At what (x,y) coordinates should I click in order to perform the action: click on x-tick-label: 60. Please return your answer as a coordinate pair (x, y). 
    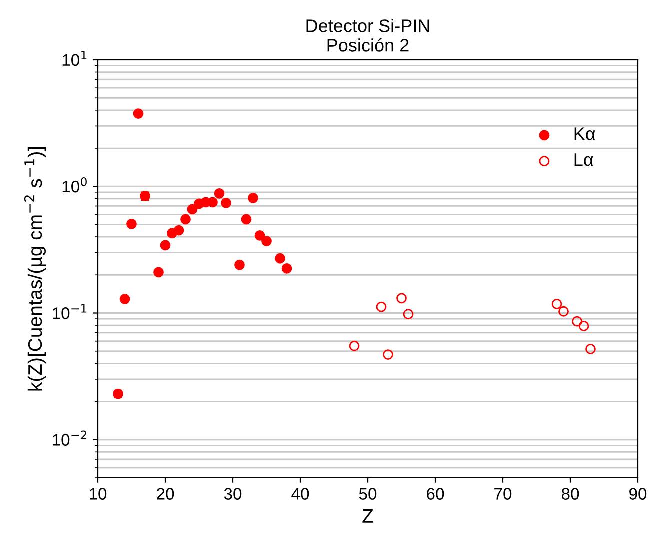
    Looking at the image, I should click on (435, 494).